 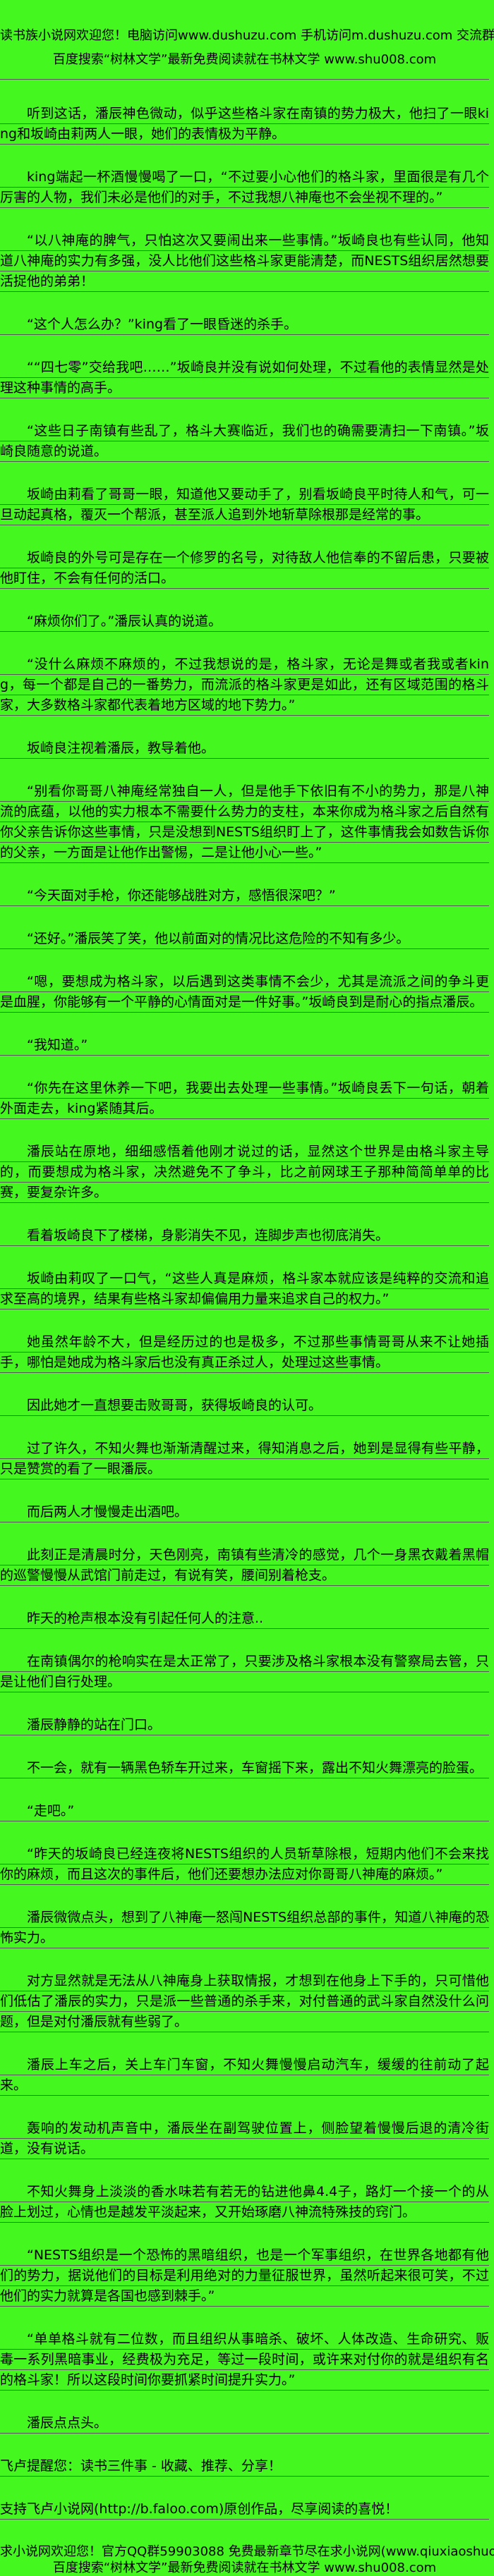 What do you see at coordinates (244, 939) in the screenshot?
I see `novel-paragraph: “还好。”潘辰笑了笑，他以前面对的情况比这危险的不知有多少。` at bounding box center [244, 939].